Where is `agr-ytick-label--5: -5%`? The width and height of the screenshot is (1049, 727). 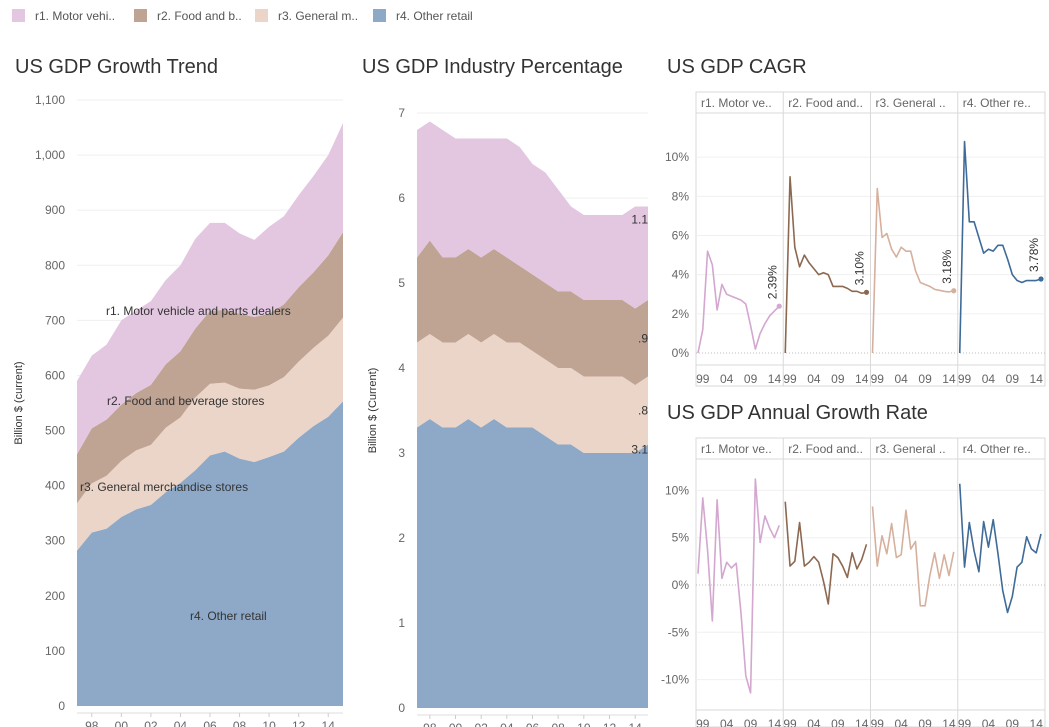 agr-ytick-label--5: -5% is located at coordinates (679, 632).